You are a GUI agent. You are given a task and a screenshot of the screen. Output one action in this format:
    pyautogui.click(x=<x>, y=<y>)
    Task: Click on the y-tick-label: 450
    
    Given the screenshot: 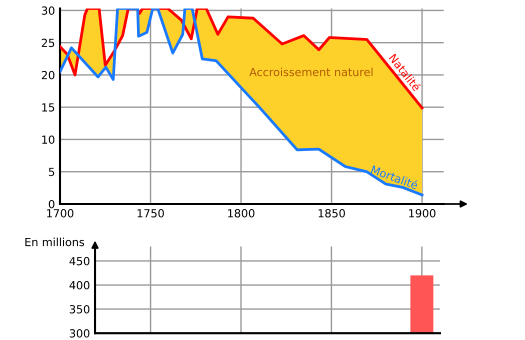 What is the action you would take?
    pyautogui.click(x=80, y=261)
    